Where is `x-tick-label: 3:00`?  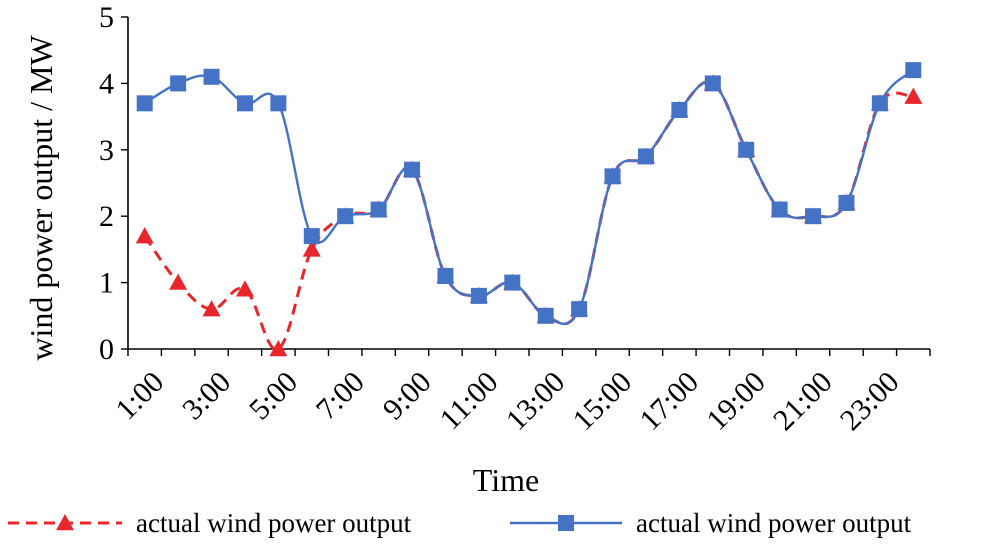 x-tick-label: 3:00 is located at coordinates (206, 395).